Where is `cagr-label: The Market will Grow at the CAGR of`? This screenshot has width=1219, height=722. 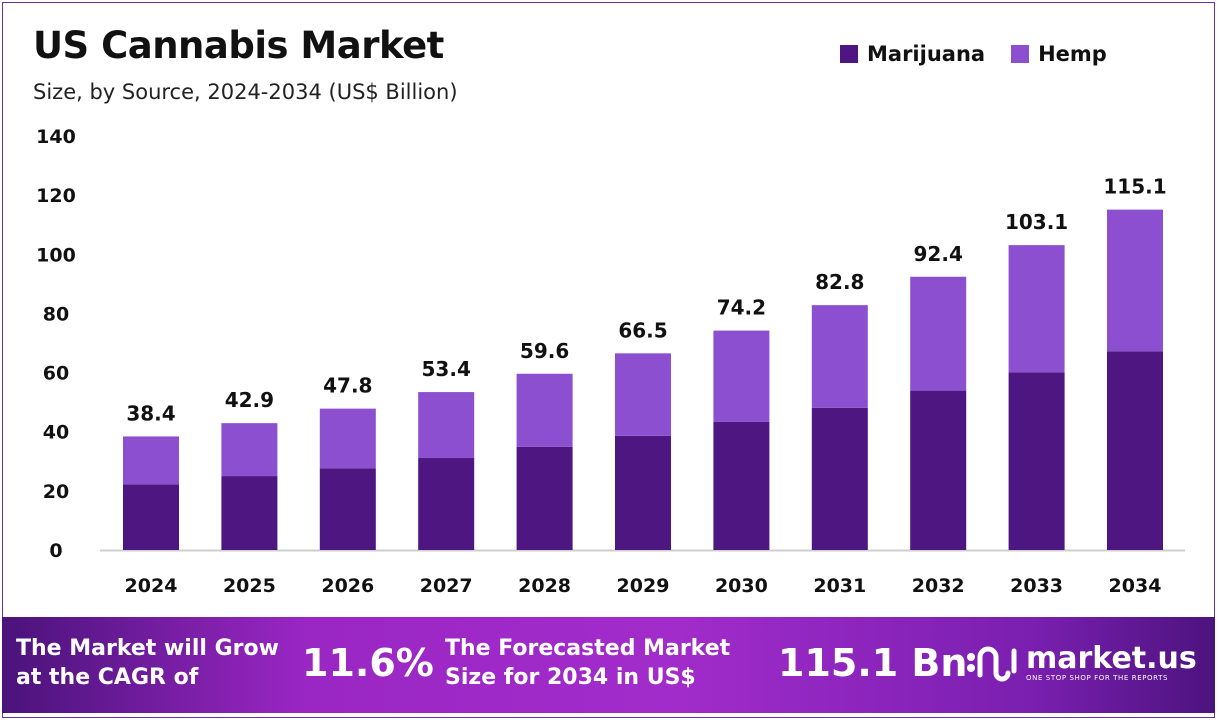
cagr-label: The Market will Grow at the CAGR of is located at coordinates (147, 663).